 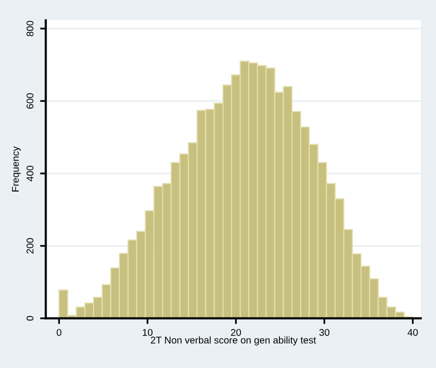 What do you see at coordinates (30, 318) in the screenshot?
I see `y-tick-label: 0` at bounding box center [30, 318].